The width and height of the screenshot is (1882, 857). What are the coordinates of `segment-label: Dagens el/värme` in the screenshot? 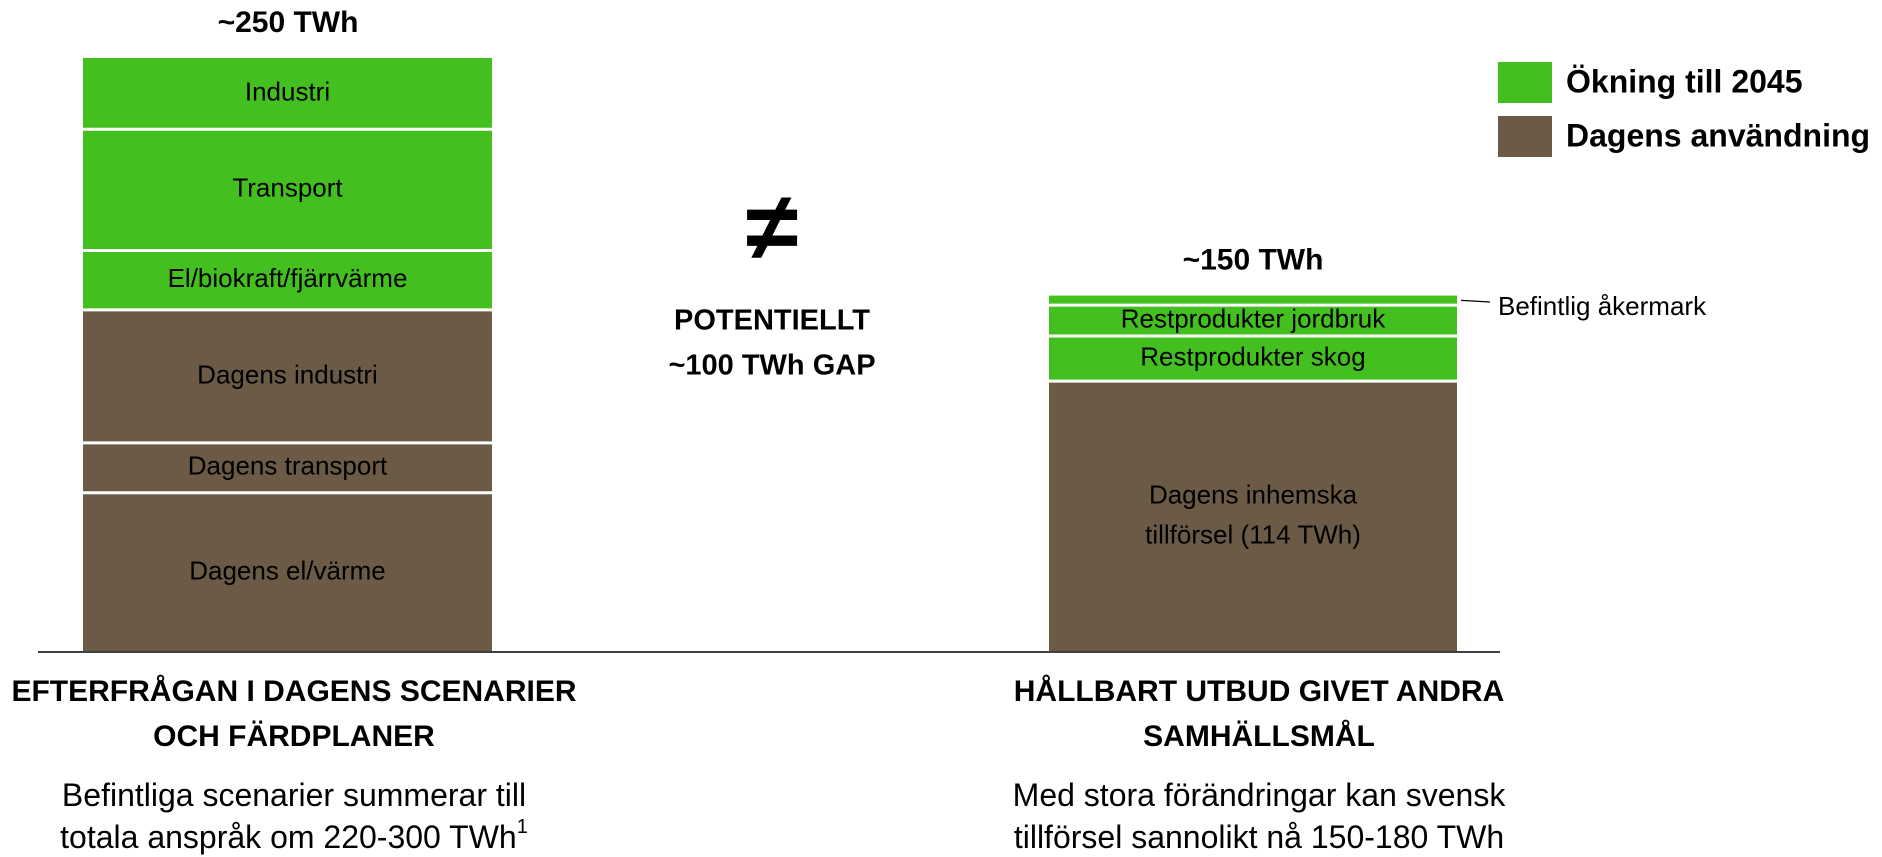 It's located at (287, 570).